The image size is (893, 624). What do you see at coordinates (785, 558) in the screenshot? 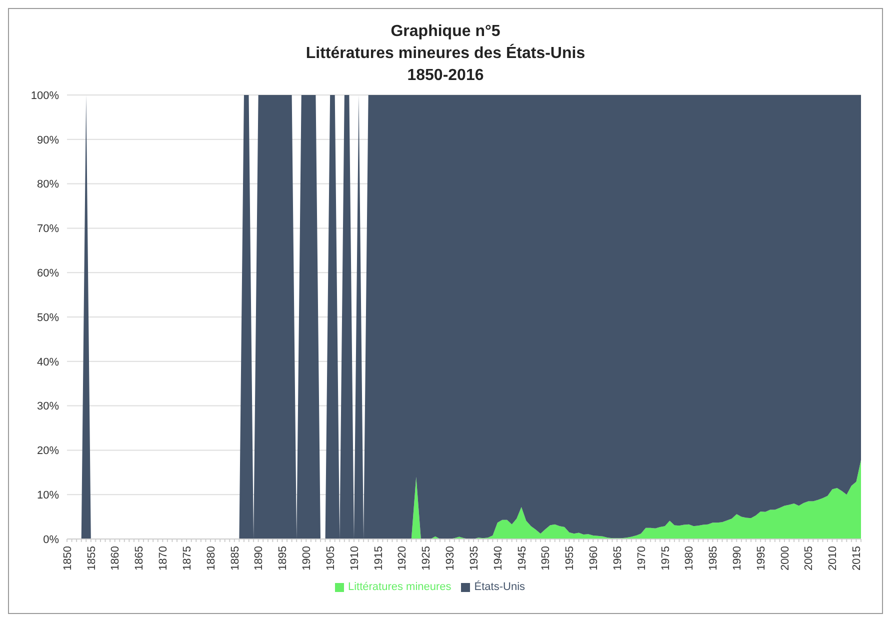
I see `x-tick-label: 2000` at bounding box center [785, 558].